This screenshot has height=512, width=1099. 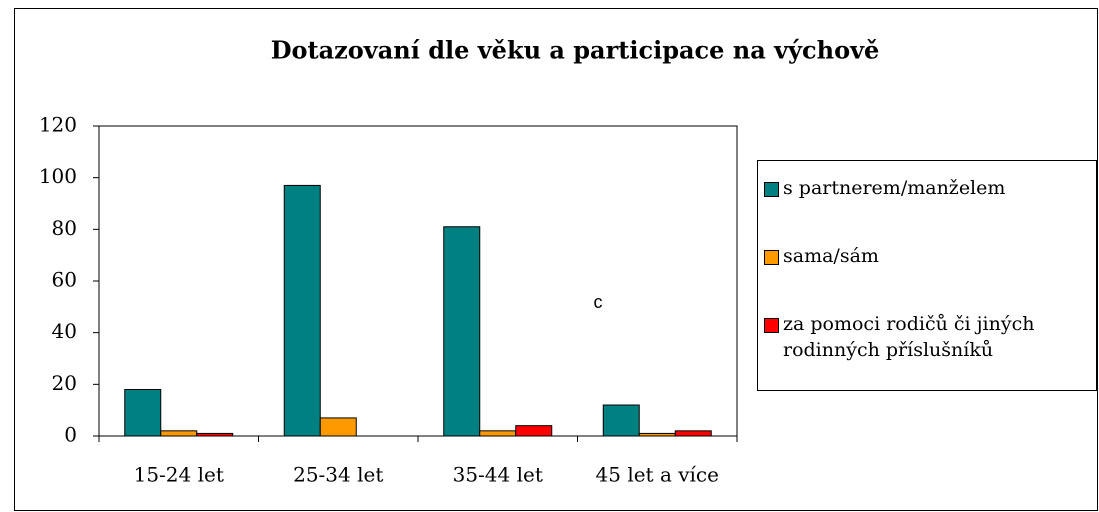 What do you see at coordinates (831, 256) in the screenshot?
I see `legend-label: sama/sám` at bounding box center [831, 256].